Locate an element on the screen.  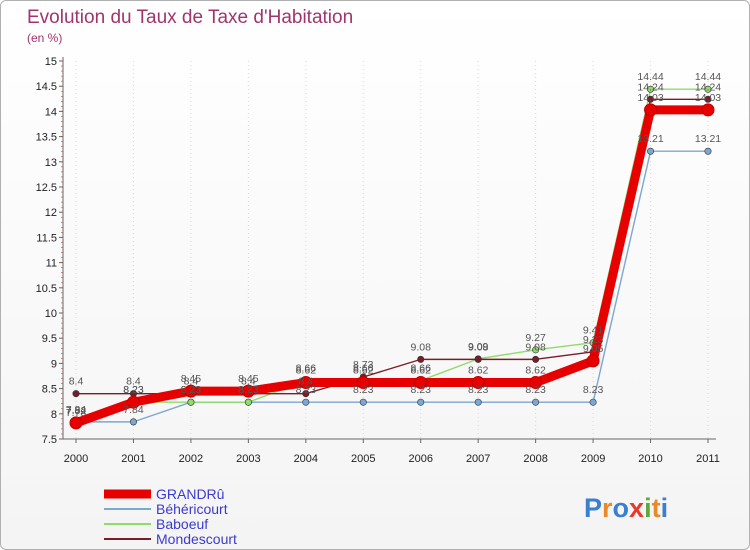
legend-label: GRANDRû is located at coordinates (190, 494).